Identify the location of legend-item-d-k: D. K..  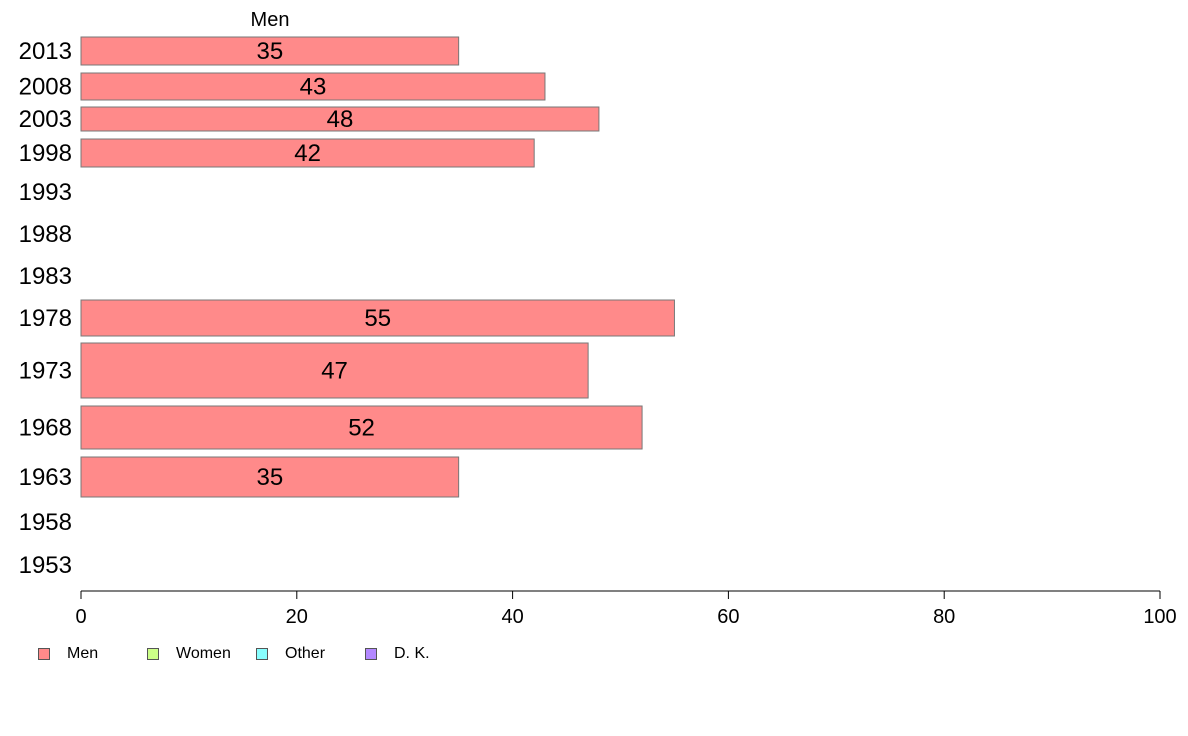
(397, 654).